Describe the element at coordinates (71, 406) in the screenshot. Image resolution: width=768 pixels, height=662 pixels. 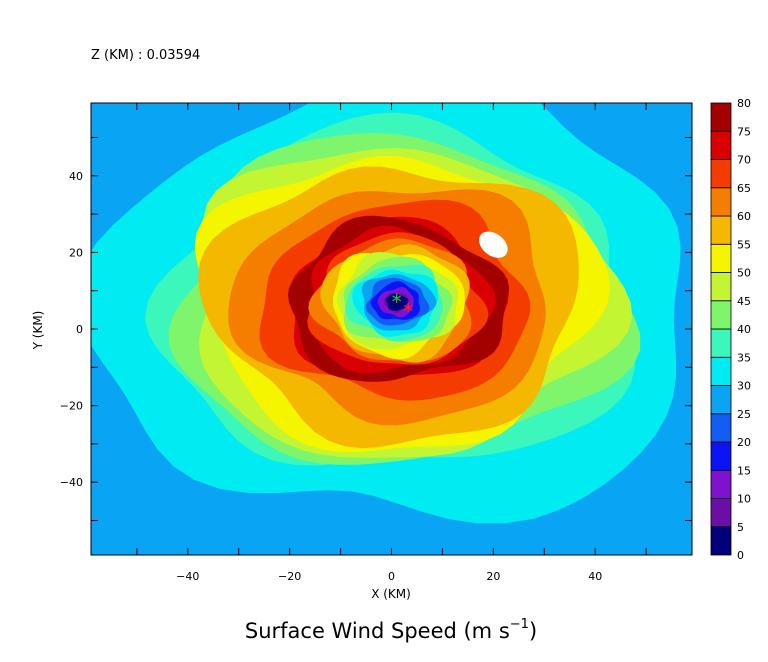
I see `y-tick-label: −20` at that location.